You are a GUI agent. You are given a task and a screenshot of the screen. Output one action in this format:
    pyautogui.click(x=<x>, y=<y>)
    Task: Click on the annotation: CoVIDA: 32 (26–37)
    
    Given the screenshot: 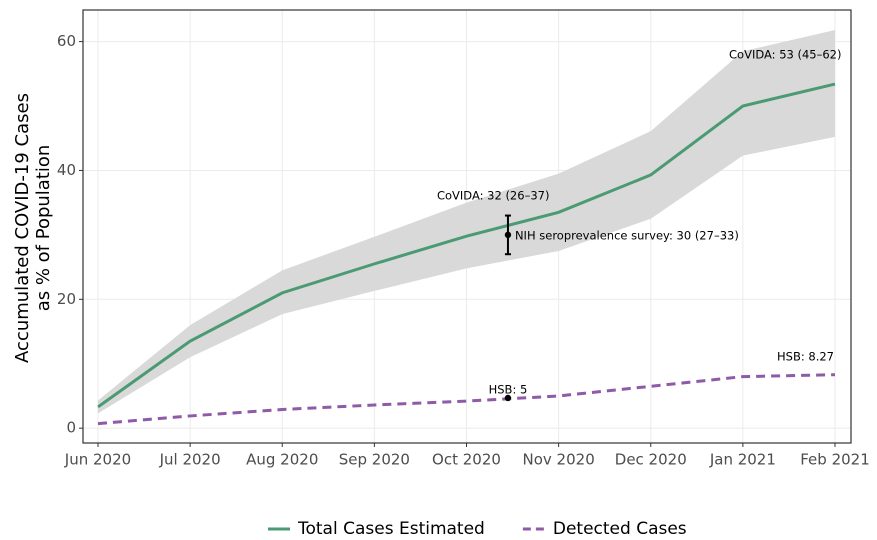 What is the action you would take?
    pyautogui.click(x=493, y=196)
    